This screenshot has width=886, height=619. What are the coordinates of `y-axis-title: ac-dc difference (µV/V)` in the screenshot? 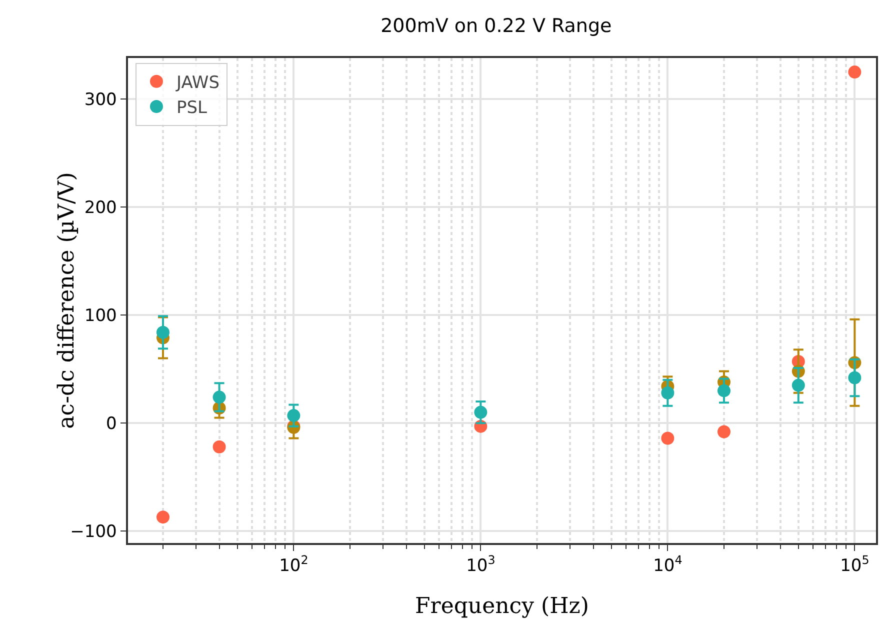 It's located at (67, 300).